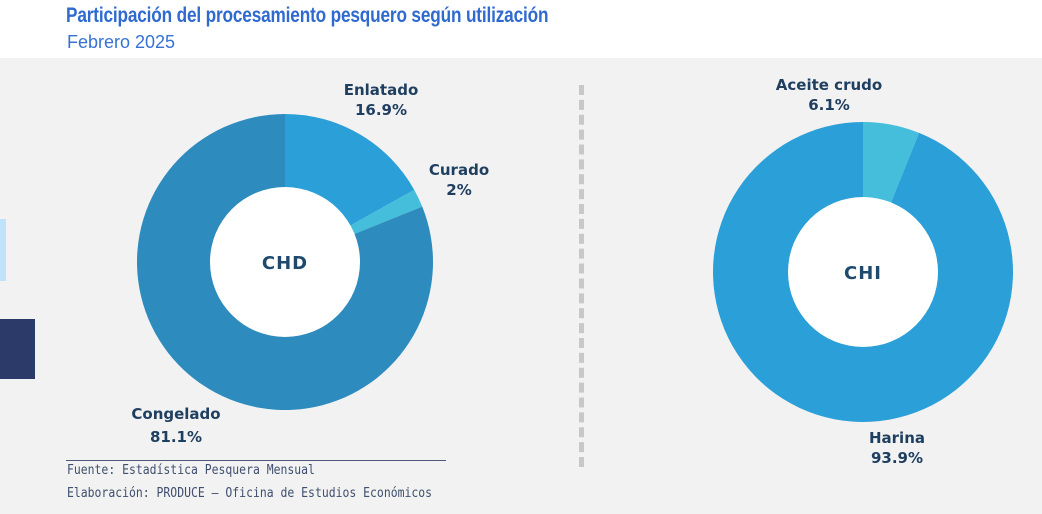 The height and width of the screenshot is (514, 1042). Describe the element at coordinates (175, 414) in the screenshot. I see `label-congelado-name: Congelado` at that location.